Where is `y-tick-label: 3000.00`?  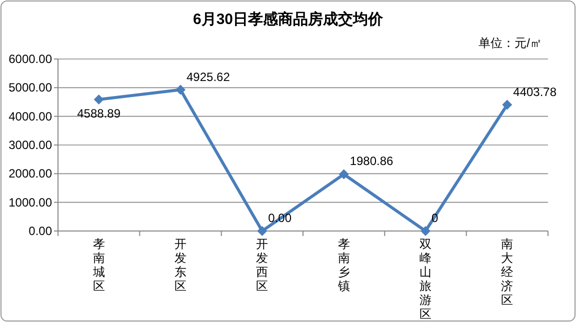 y-tick-label: 3000.00 is located at coordinates (30, 145).